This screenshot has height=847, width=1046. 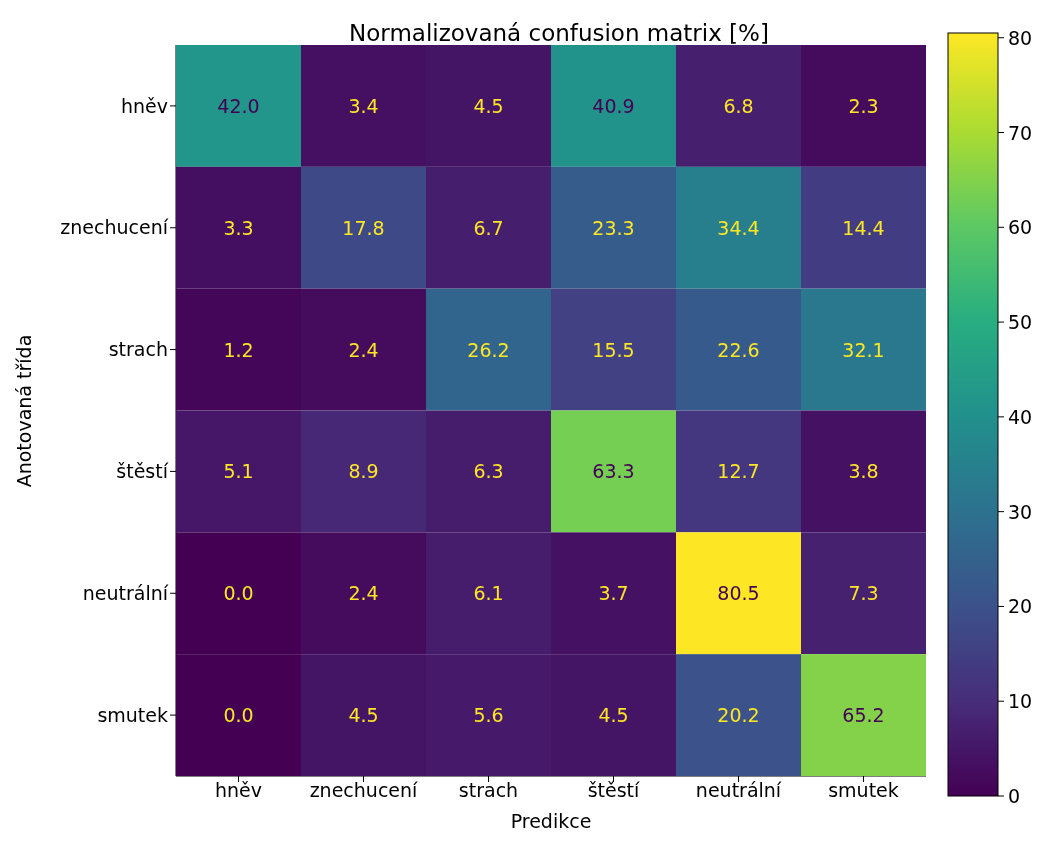 What do you see at coordinates (738, 105) in the screenshot?
I see `data-label: 6.8` at bounding box center [738, 105].